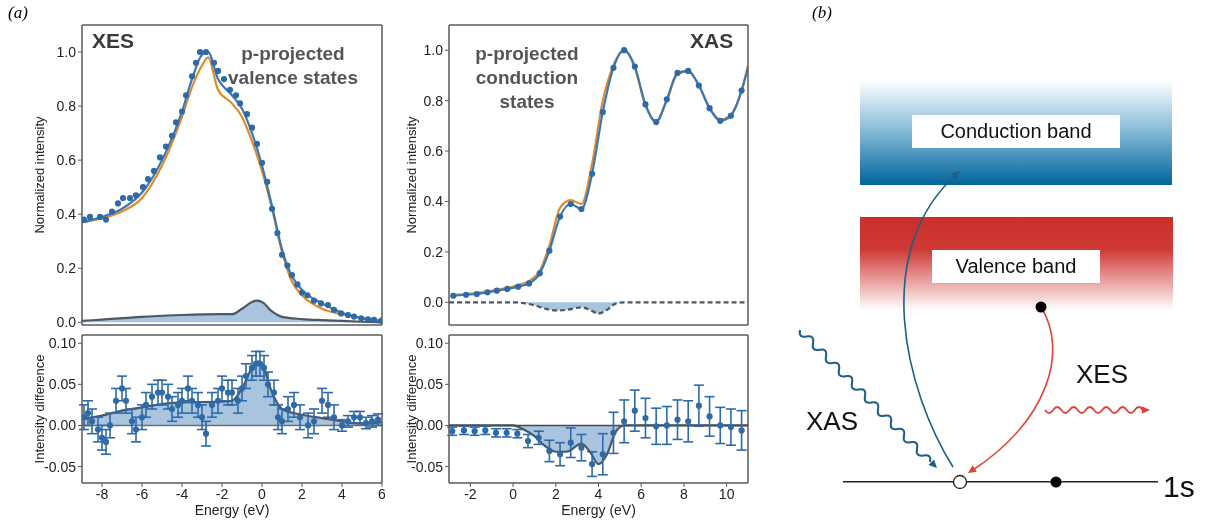 The width and height of the screenshot is (1223, 525). Describe the element at coordinates (527, 78) in the screenshot. I see `annotation: p-projected conduction states` at that location.